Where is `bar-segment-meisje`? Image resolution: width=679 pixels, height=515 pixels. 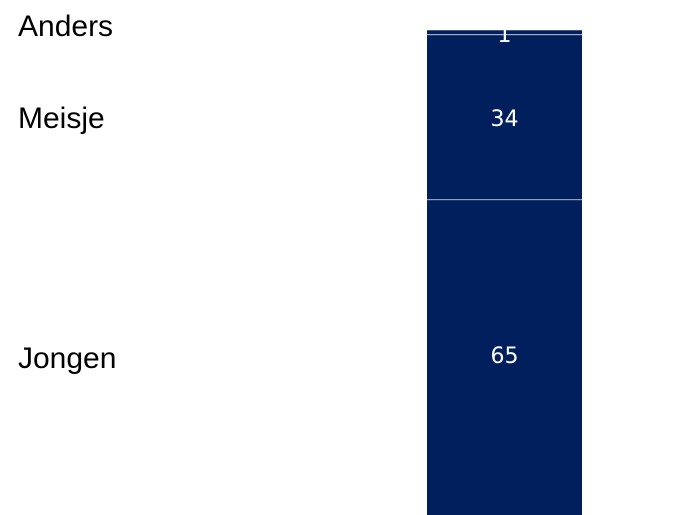
bar-segment-meisje is located at coordinates (504, 117).